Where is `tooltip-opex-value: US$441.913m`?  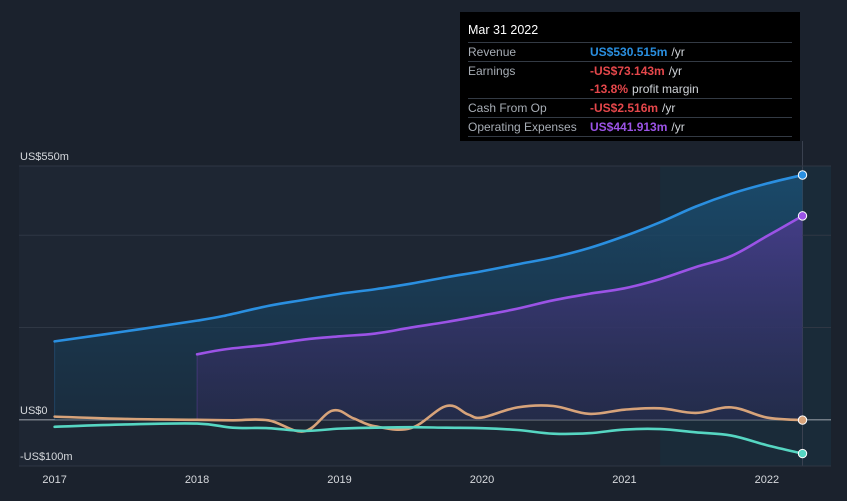
tooltip-opex-value: US$441.913m is located at coordinates (629, 127).